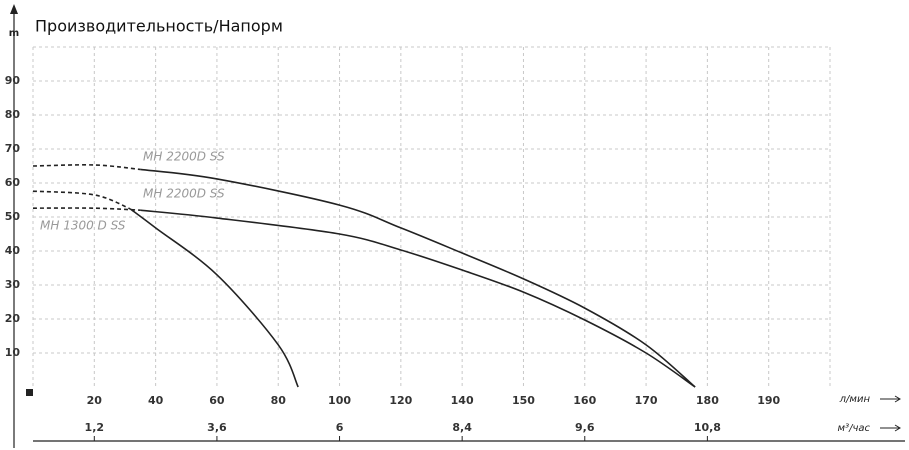  I want to click on x2-axis-label: м³/час, so click(854, 428).